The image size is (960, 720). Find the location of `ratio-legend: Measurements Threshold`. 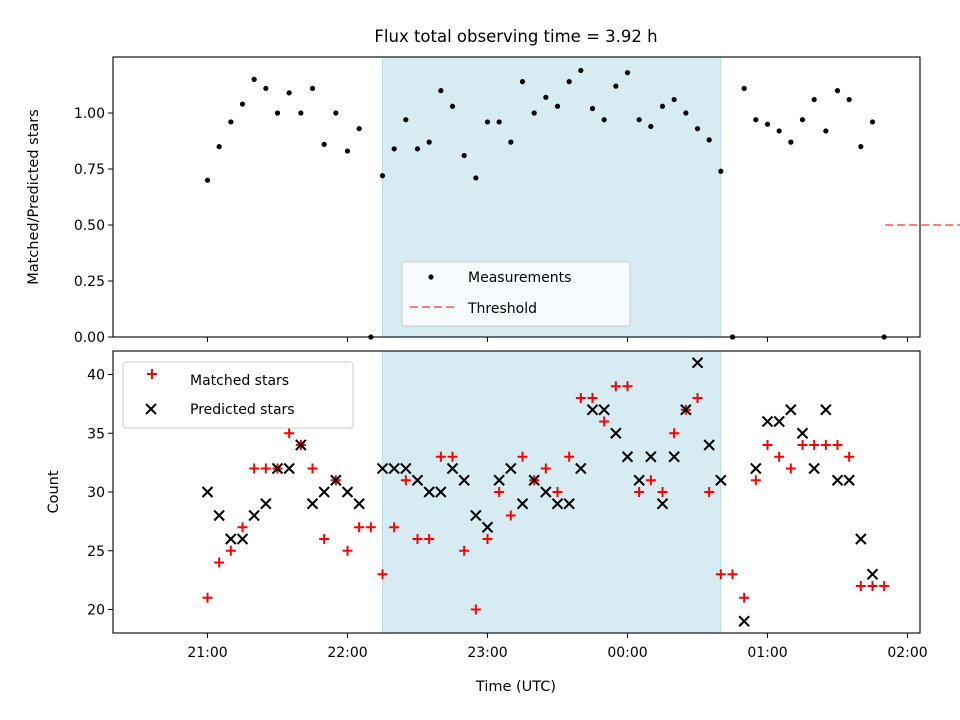

ratio-legend: Measurements Threshold is located at coordinates (516, 294).